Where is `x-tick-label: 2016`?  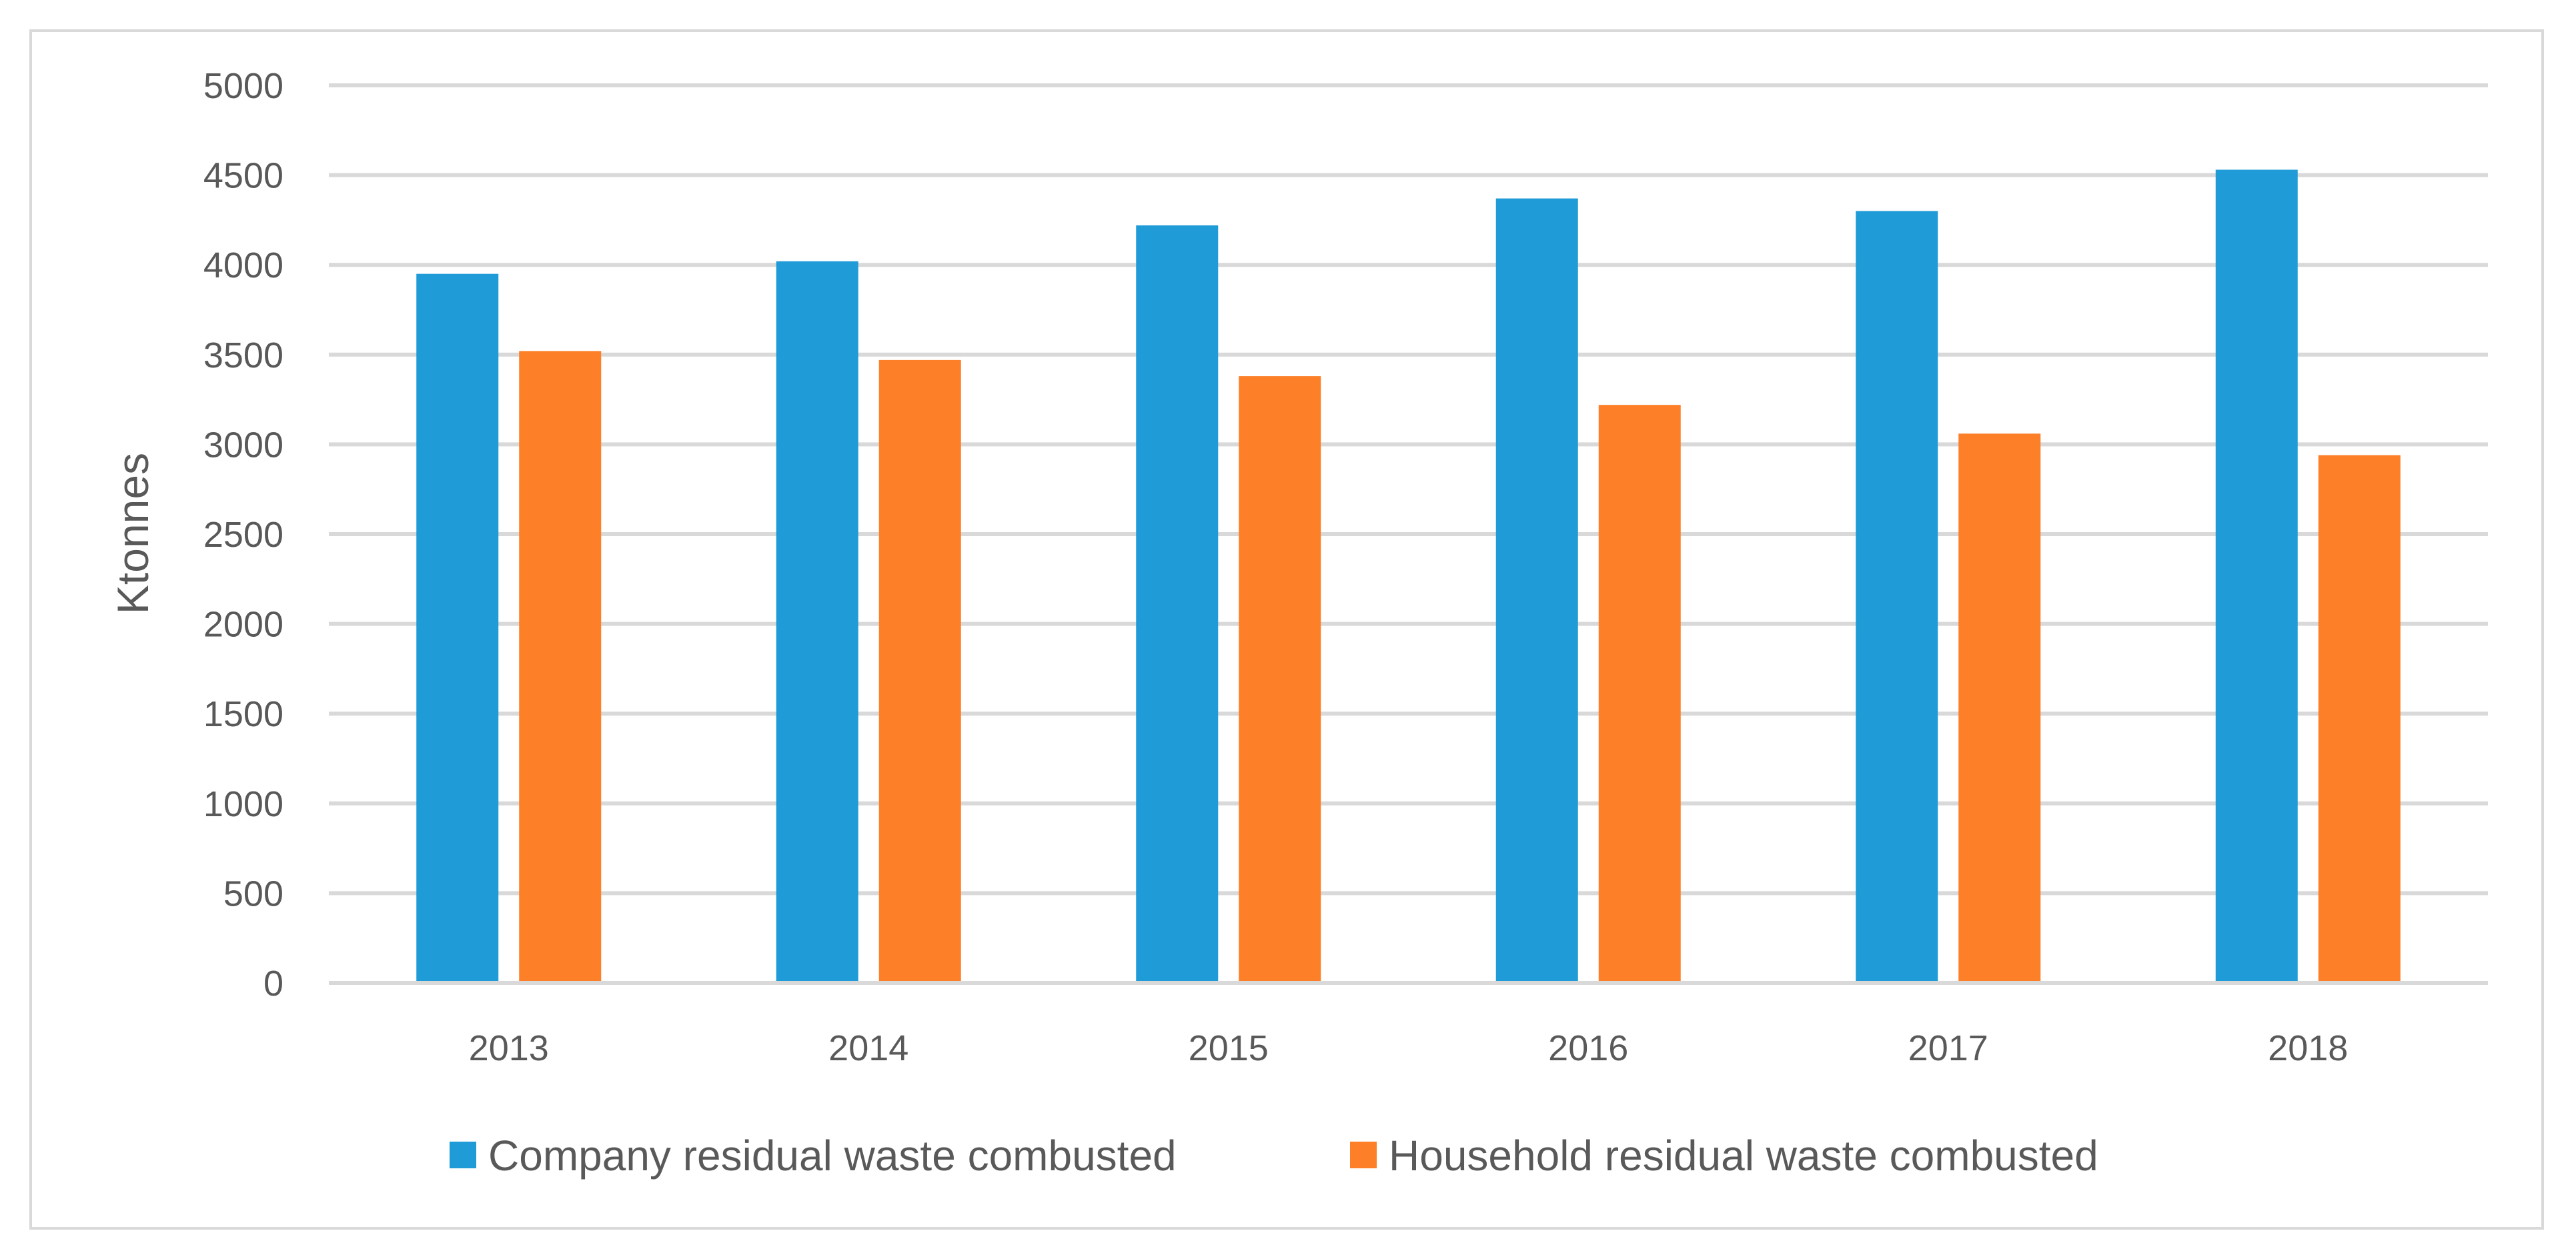
x-tick-label: 2016 is located at coordinates (1588, 1048).